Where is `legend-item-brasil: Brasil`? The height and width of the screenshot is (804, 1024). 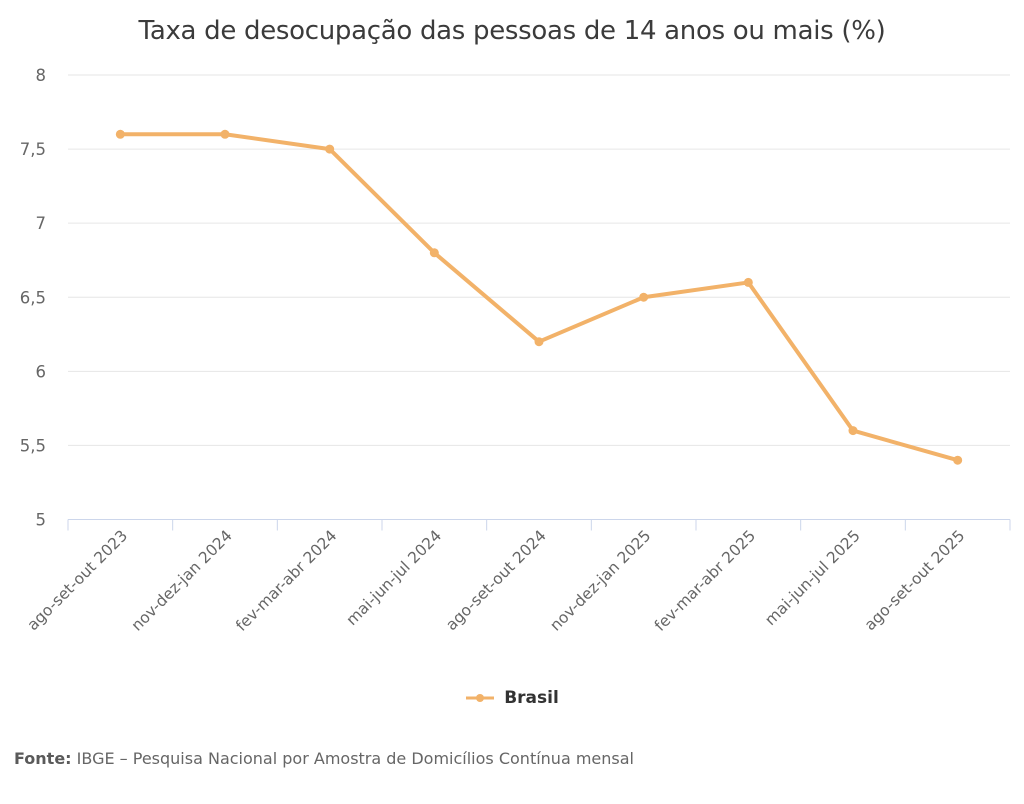 legend-item-brasil: Brasil is located at coordinates (512, 698).